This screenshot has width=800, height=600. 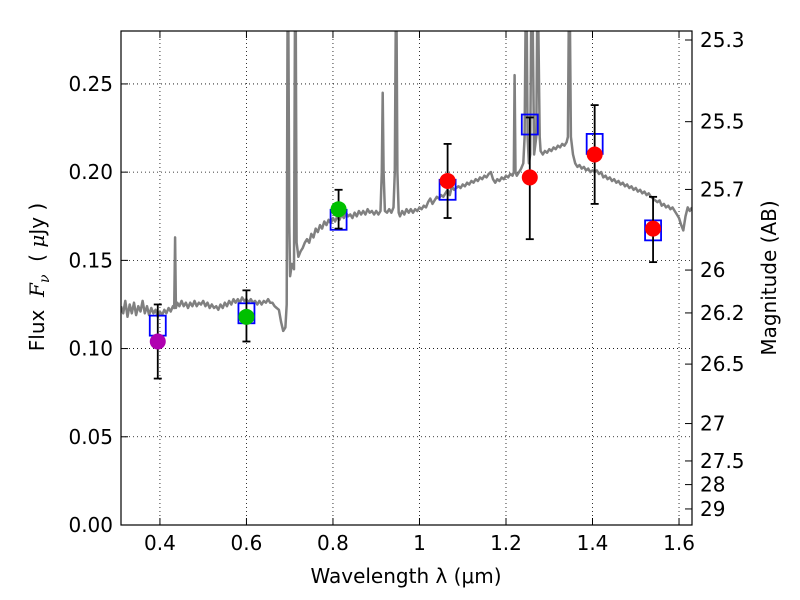 What do you see at coordinates (90, 437) in the screenshot?
I see `y-tick-label: 0.05` at bounding box center [90, 437].